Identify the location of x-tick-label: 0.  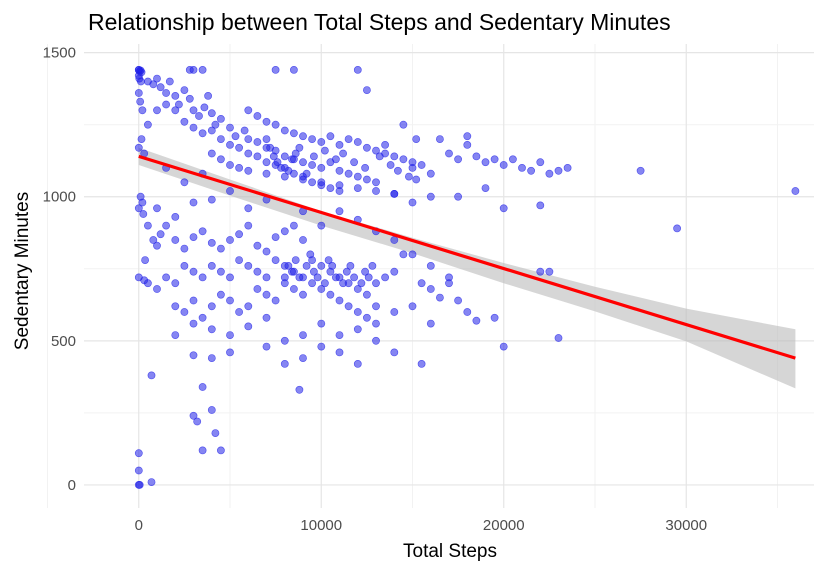
(139, 525).